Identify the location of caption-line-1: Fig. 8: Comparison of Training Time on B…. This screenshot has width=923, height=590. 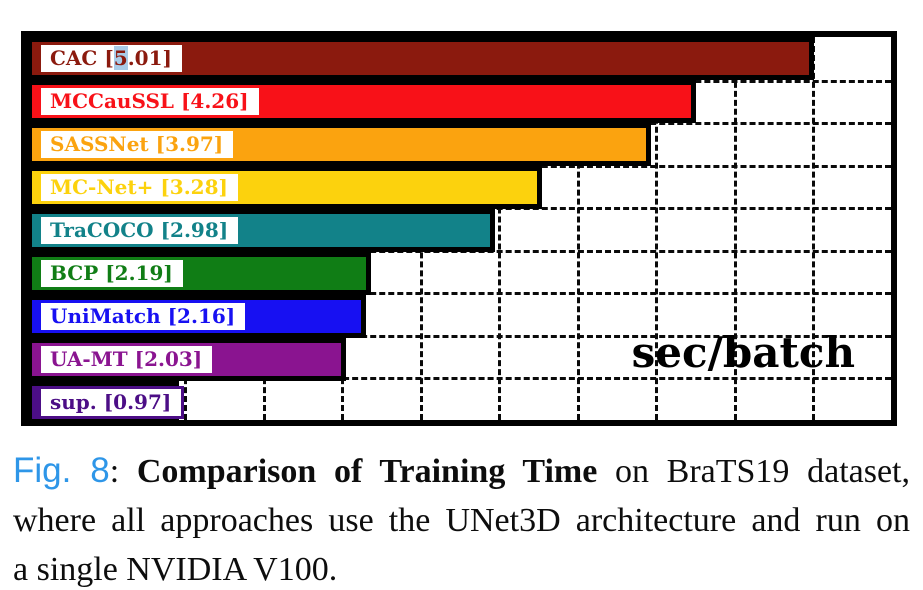
(461, 471).